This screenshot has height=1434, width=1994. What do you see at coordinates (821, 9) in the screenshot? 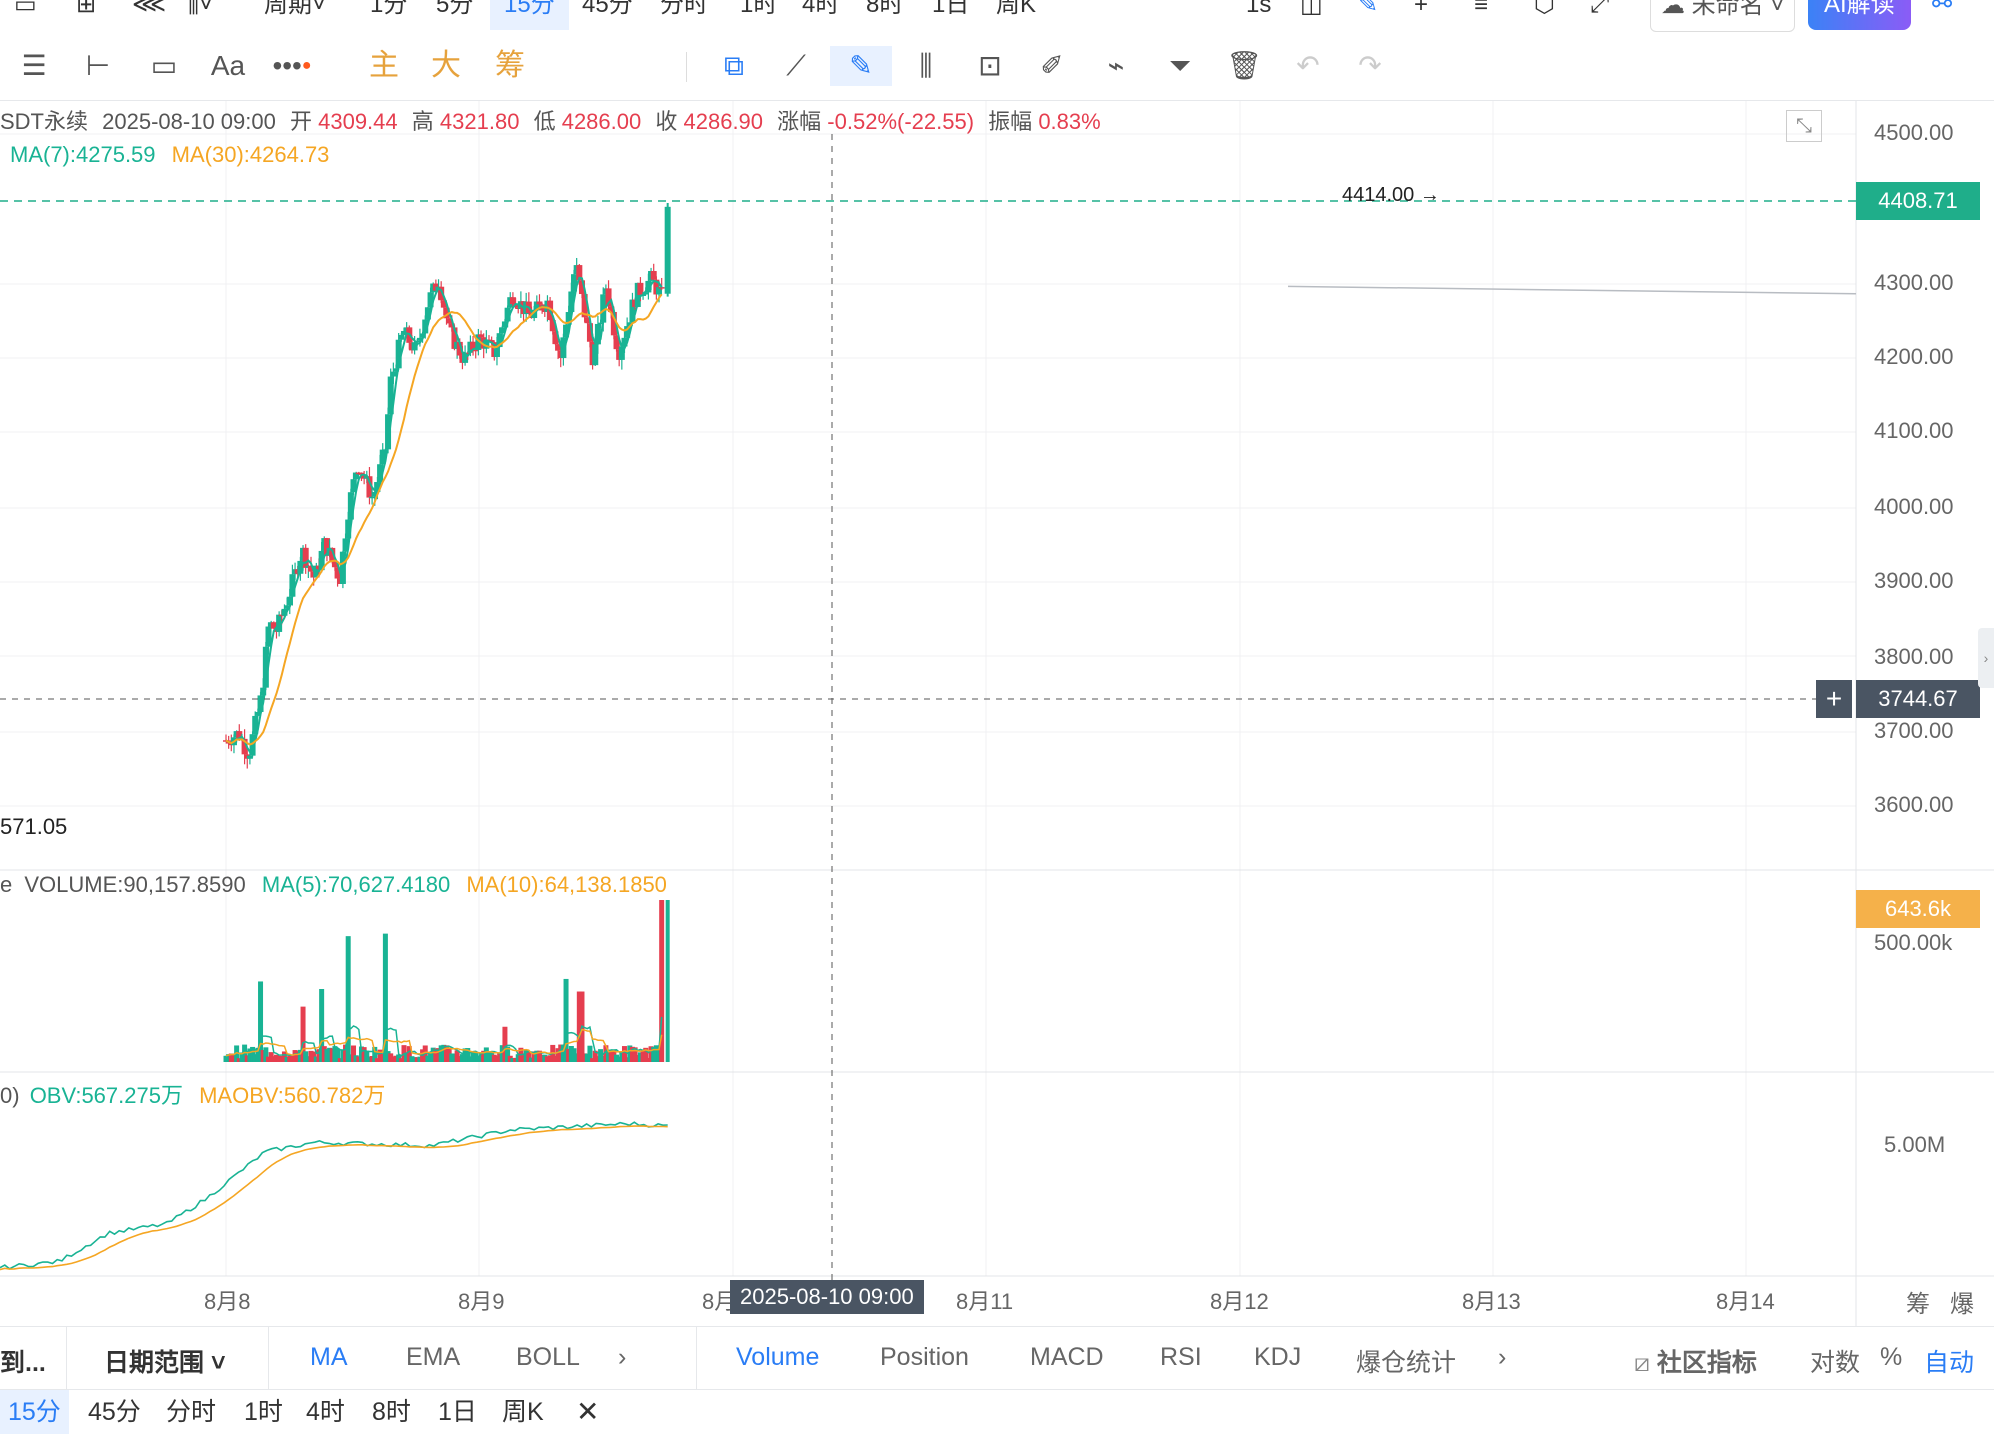
I see `tf-4h: 4时` at bounding box center [821, 9].